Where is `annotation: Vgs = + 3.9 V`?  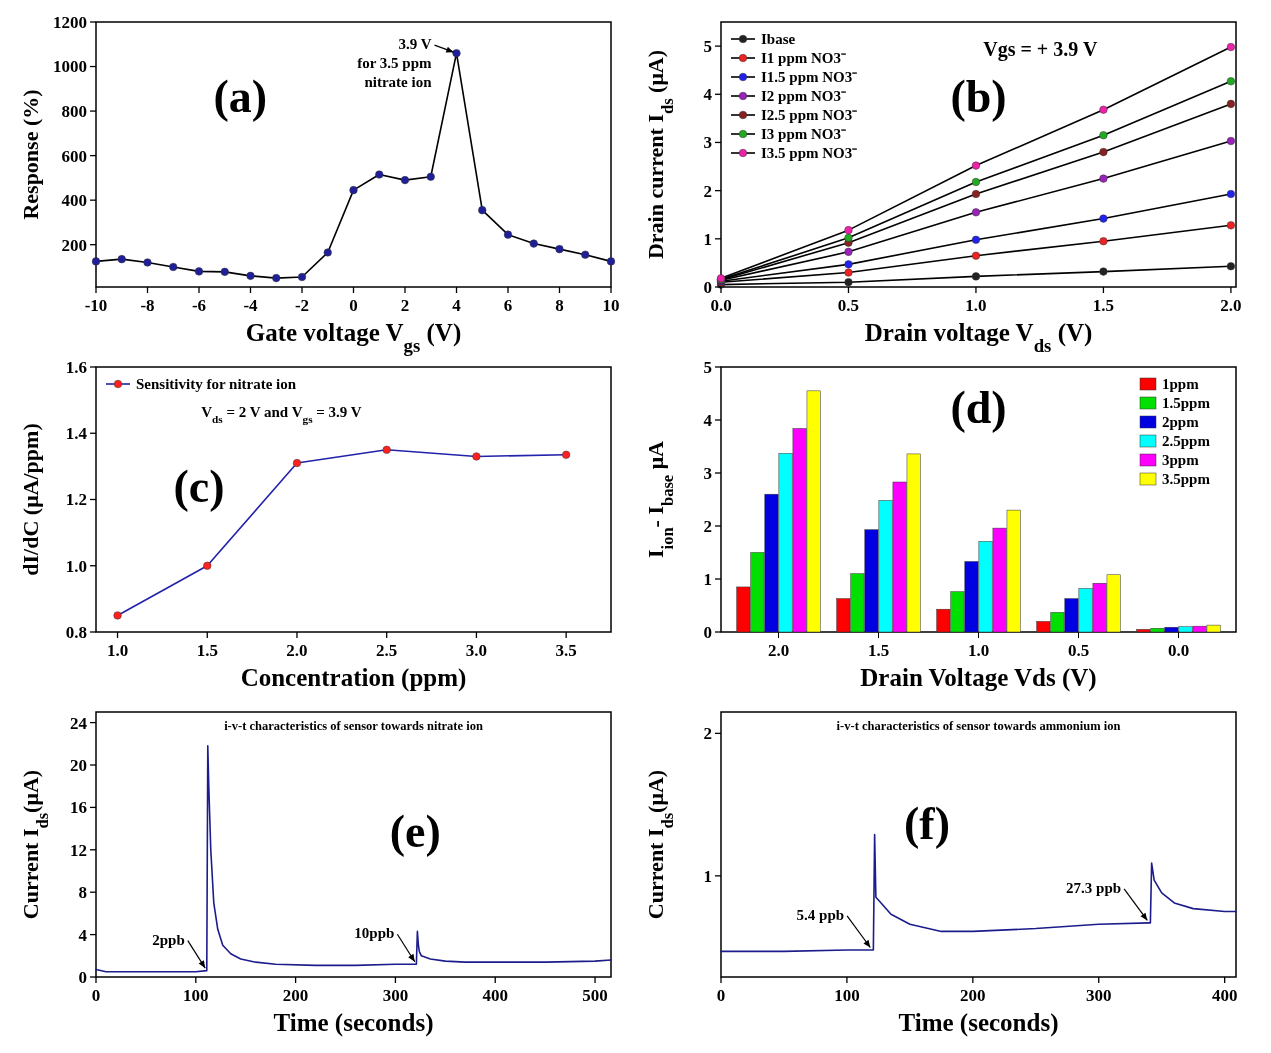
annotation: Vgs = + 3.9 V is located at coordinates (1040, 49).